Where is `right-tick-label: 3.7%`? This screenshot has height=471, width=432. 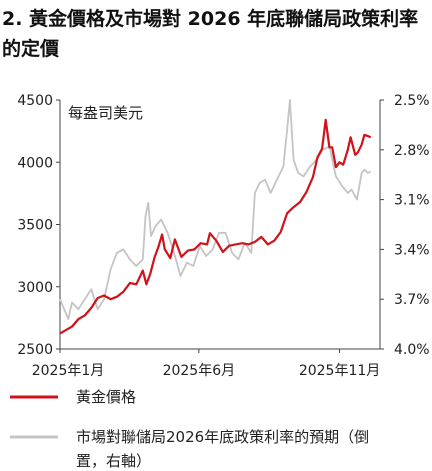
right-tick-label: 3.7% is located at coordinates (412, 300).